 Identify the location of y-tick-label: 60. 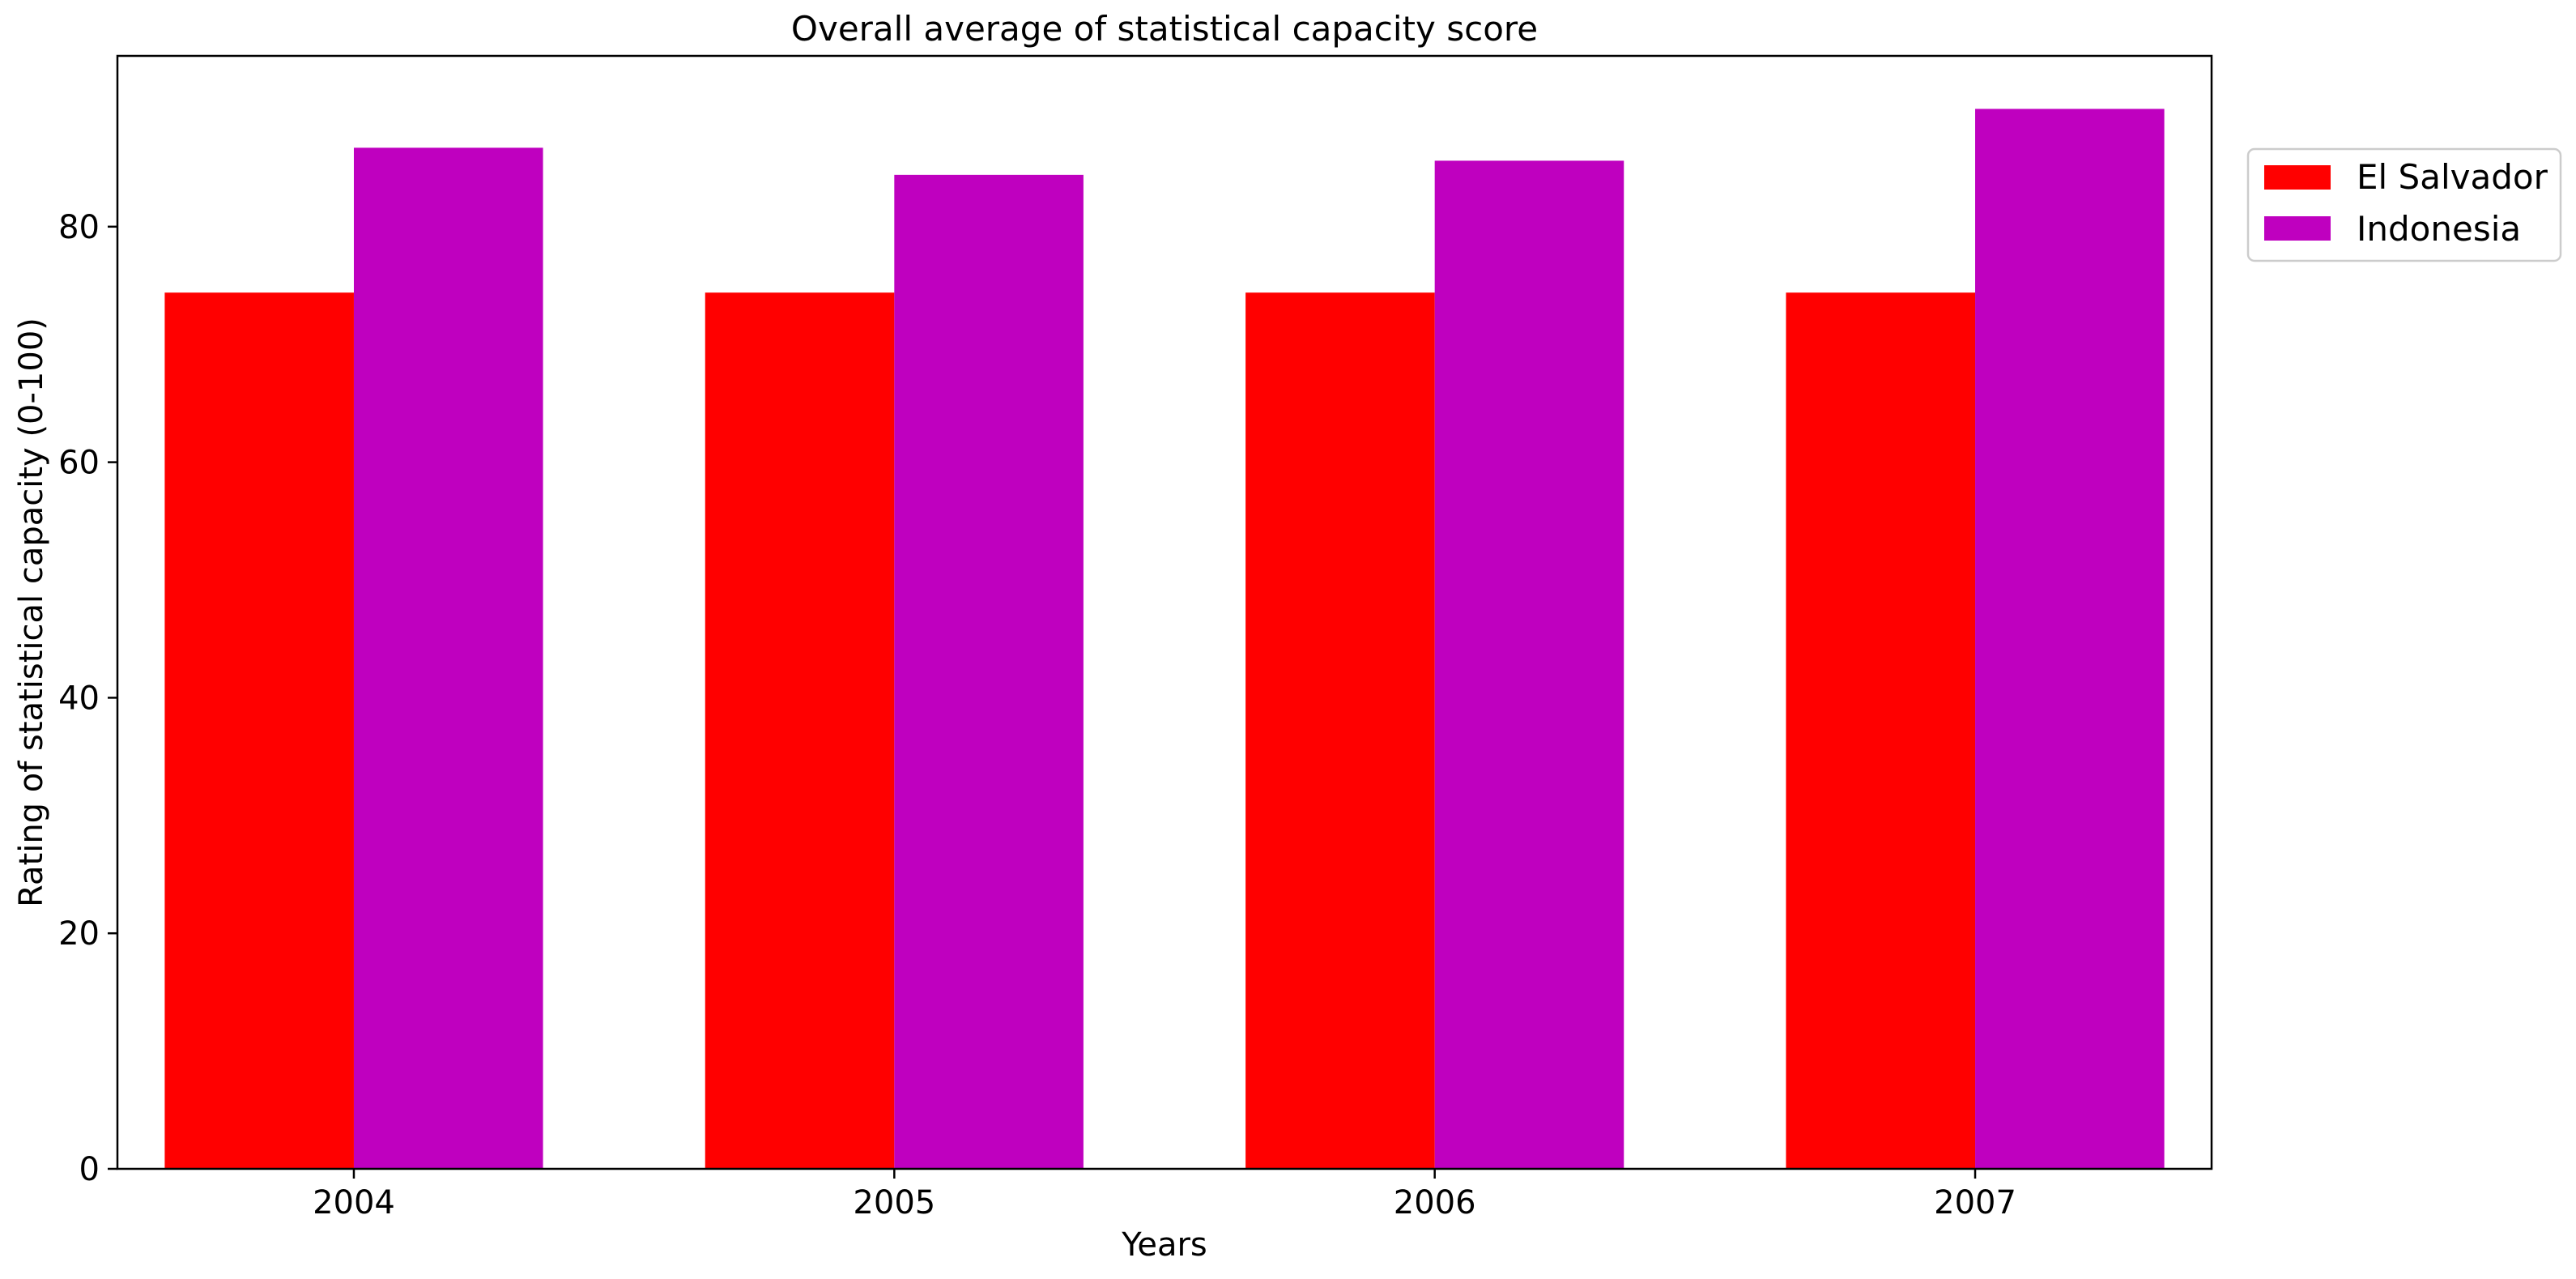
(79, 463).